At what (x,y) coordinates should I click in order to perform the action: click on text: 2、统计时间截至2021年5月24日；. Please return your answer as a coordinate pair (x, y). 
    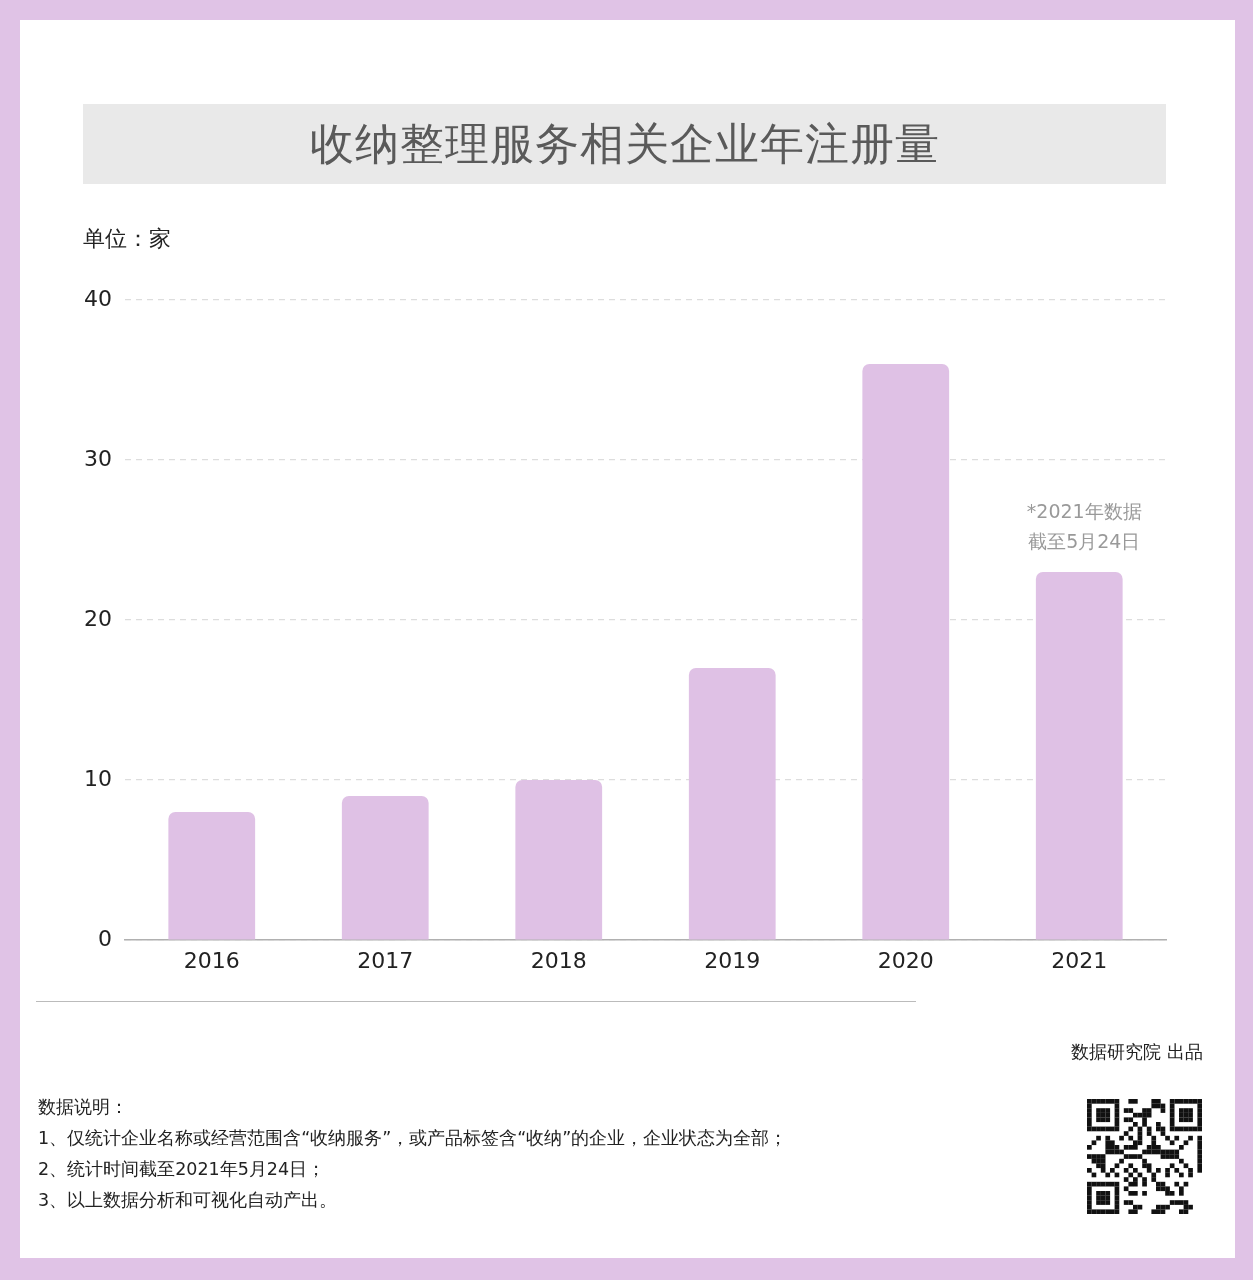
    Looking at the image, I should click on (182, 1169).